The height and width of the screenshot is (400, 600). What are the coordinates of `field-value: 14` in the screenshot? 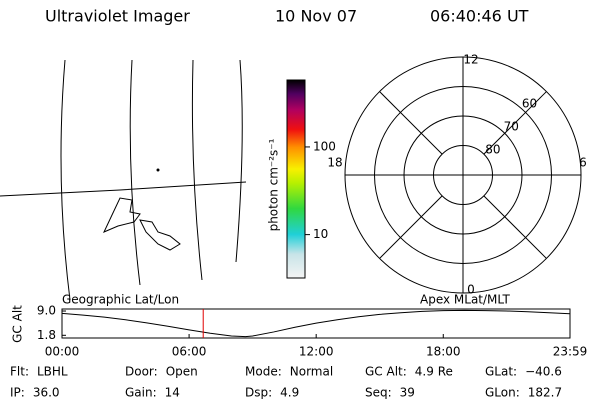 It's located at (172, 393).